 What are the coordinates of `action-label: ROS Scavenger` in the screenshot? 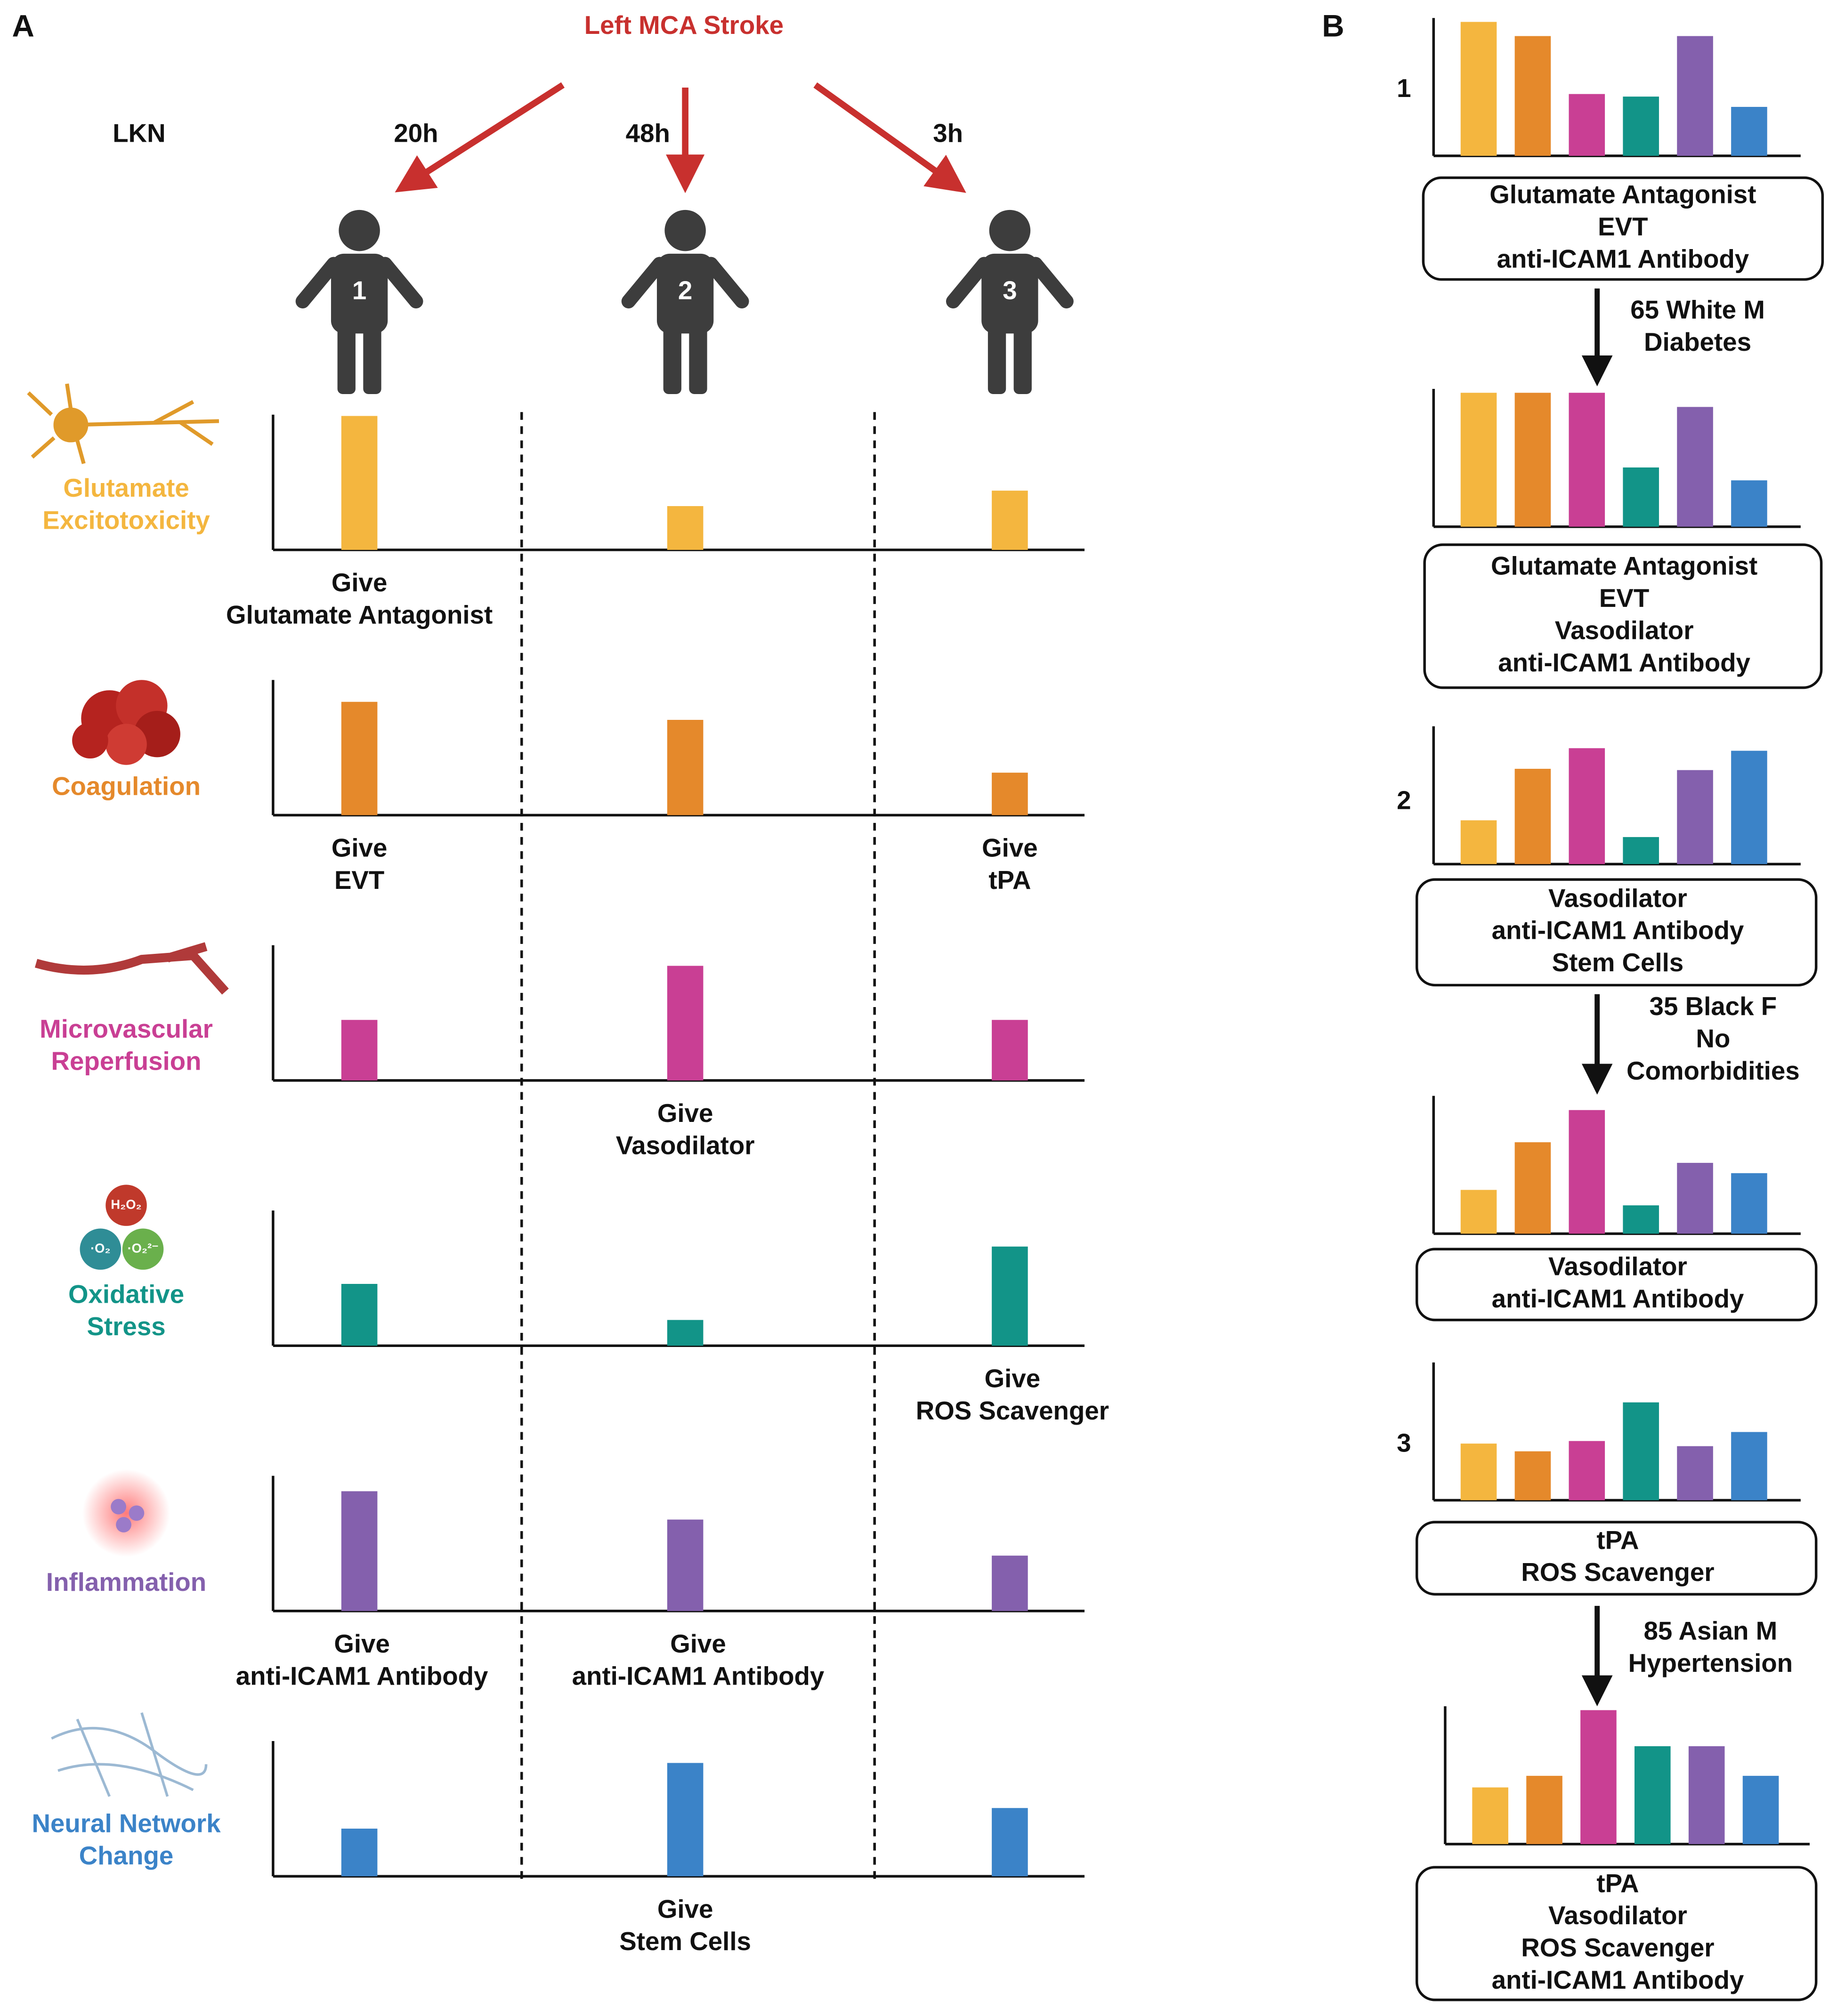 It's located at (1012, 1410).